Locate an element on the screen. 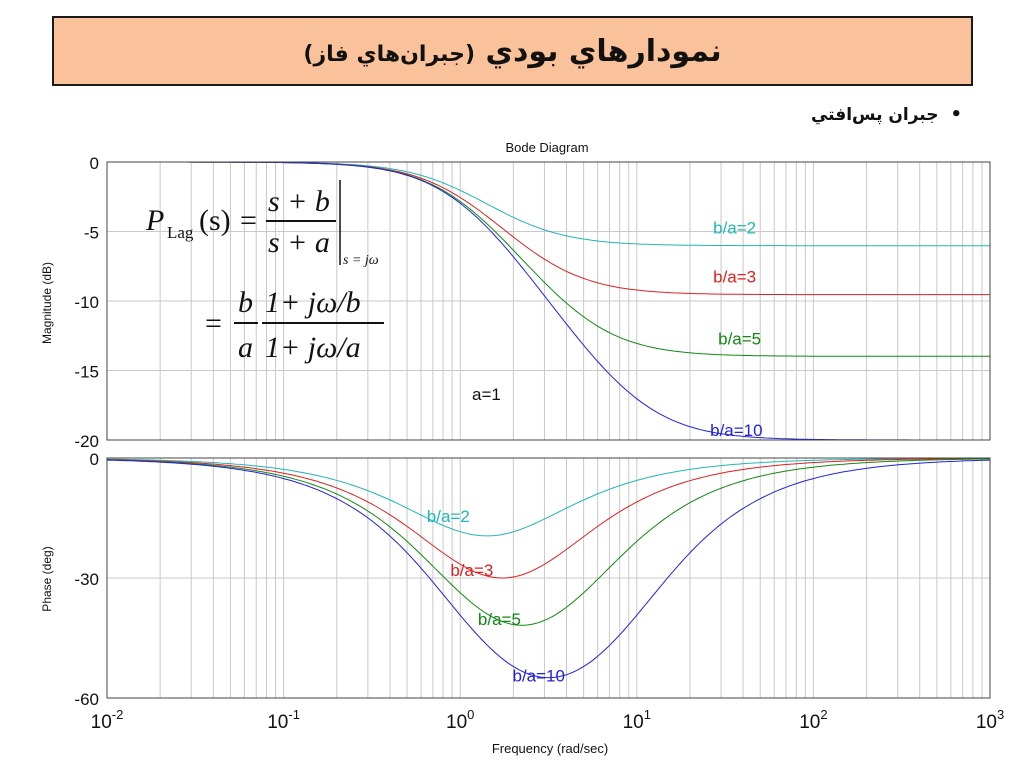 The width and height of the screenshot is (1024, 768). formula-a: a is located at coordinates (245, 347).